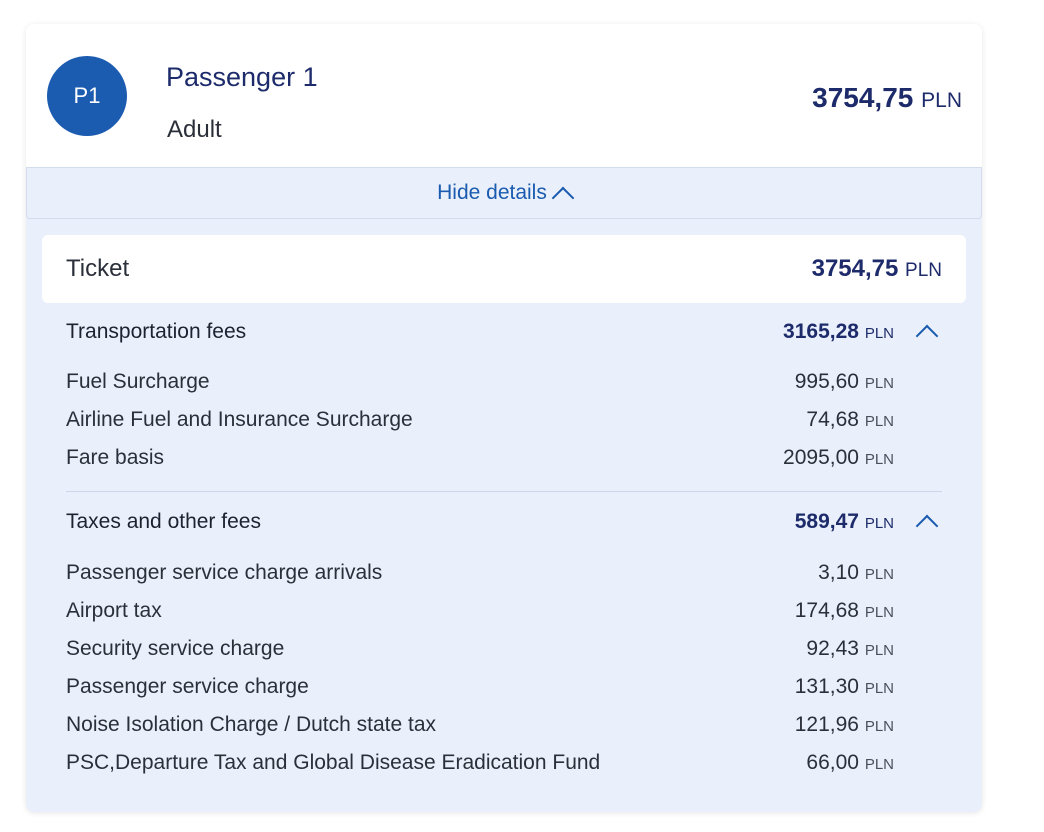 The height and width of the screenshot is (832, 1044). I want to click on fee-value: 92,43 PLN, so click(850, 649).